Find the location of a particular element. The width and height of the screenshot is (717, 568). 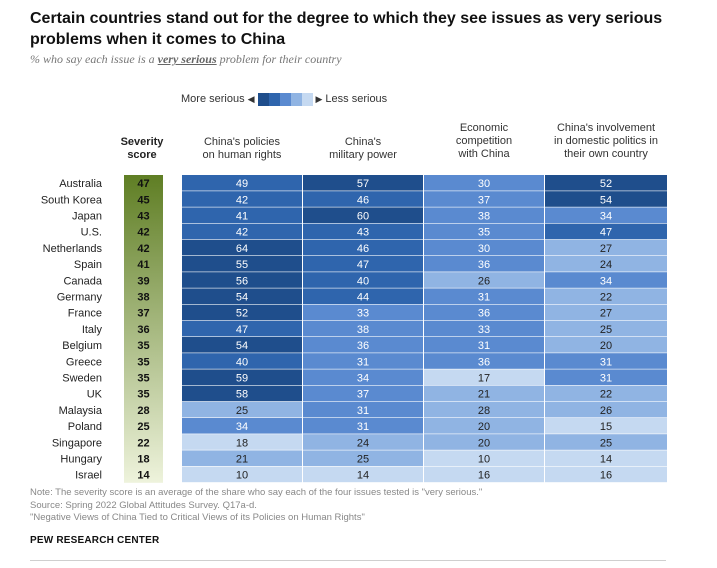

heat-cell-value: 28 is located at coordinates (484, 411).